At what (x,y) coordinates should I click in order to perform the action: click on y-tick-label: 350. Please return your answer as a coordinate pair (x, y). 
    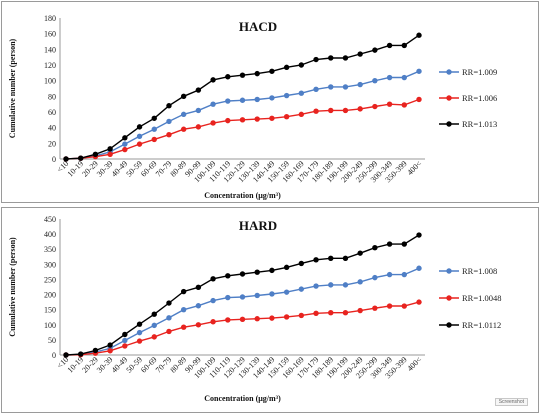
    Looking at the image, I should click on (50, 249).